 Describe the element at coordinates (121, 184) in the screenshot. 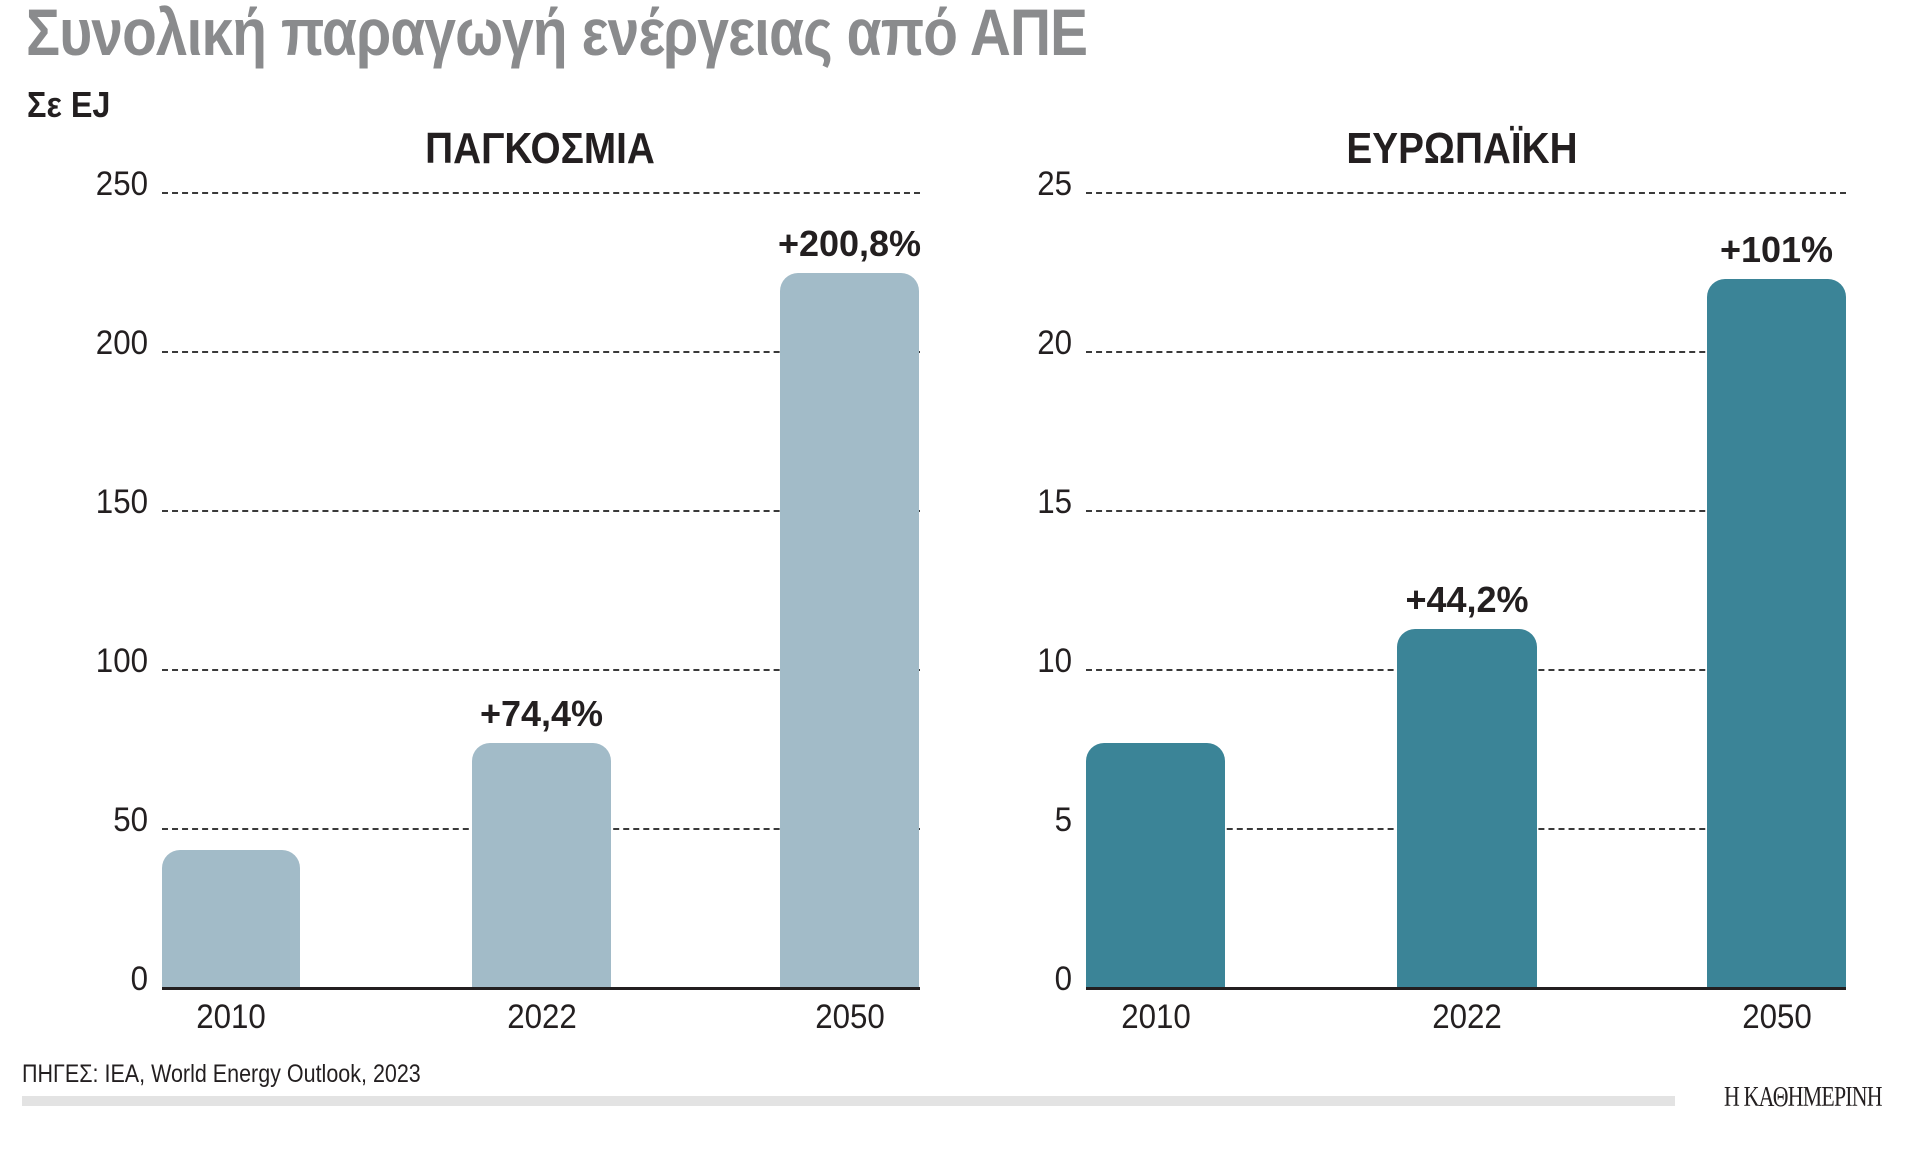

I see `y-axis-tick: 250` at that location.